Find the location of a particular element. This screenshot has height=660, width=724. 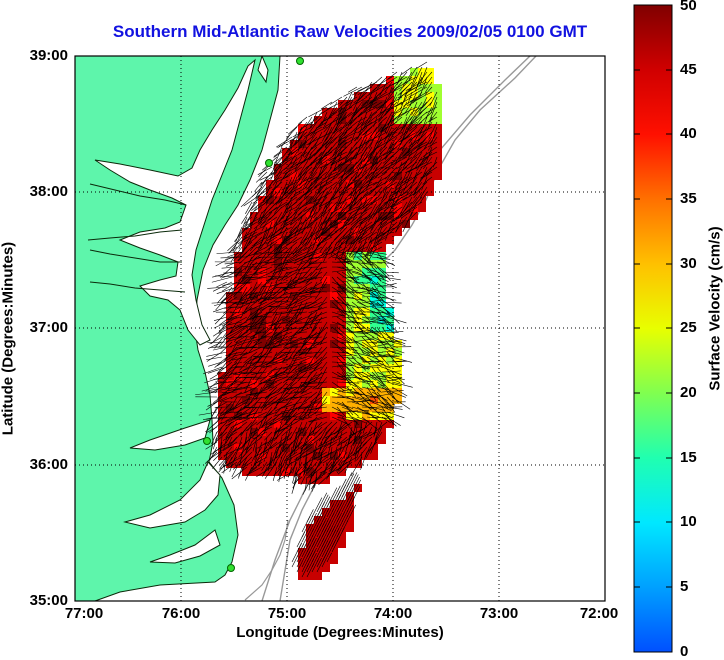

x-tick-label: 72:00 is located at coordinates (599, 613).